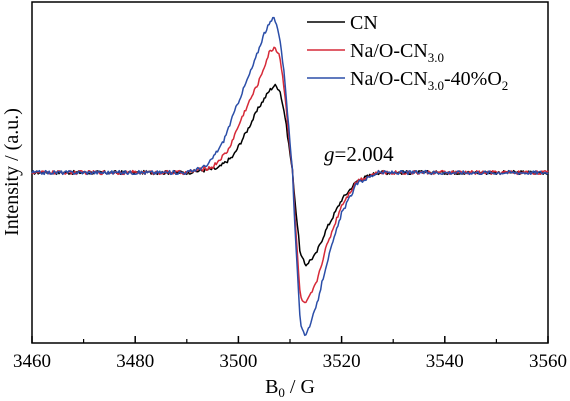 This screenshot has width=570, height=401. I want to click on legend-label: Na/O-CN3.0-40%O2, so click(429, 80).